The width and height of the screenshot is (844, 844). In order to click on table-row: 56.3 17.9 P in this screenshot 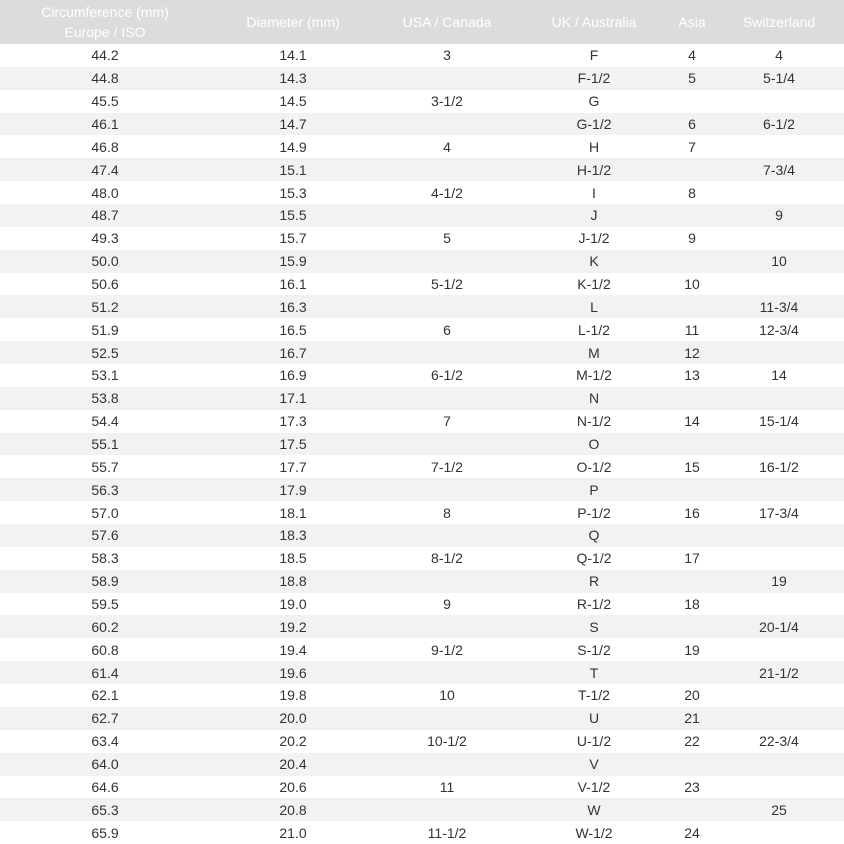, I will do `click(422, 490)`.